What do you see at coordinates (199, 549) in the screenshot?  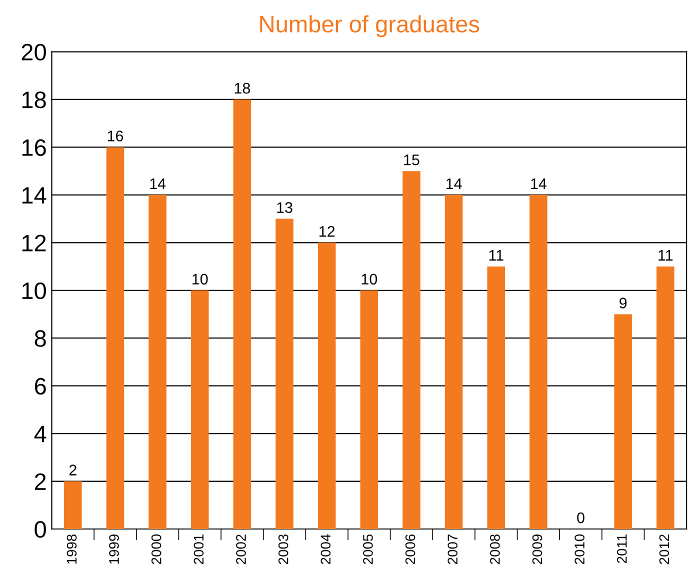 I see `x-tick-label: 2001` at bounding box center [199, 549].